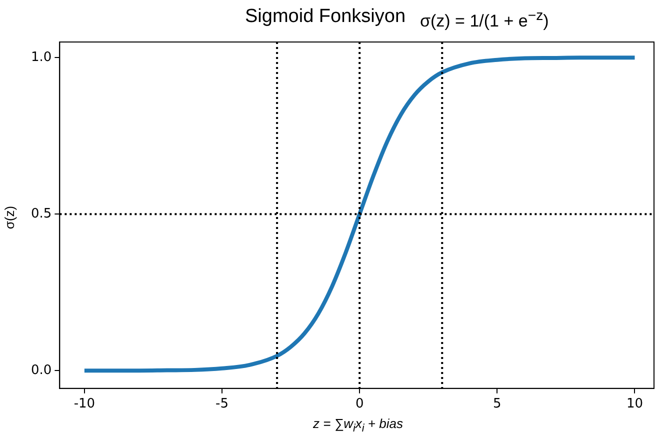 This screenshot has width=656, height=441. Describe the element at coordinates (41, 214) in the screenshot. I see `y-tick-label: 0.5` at that location.